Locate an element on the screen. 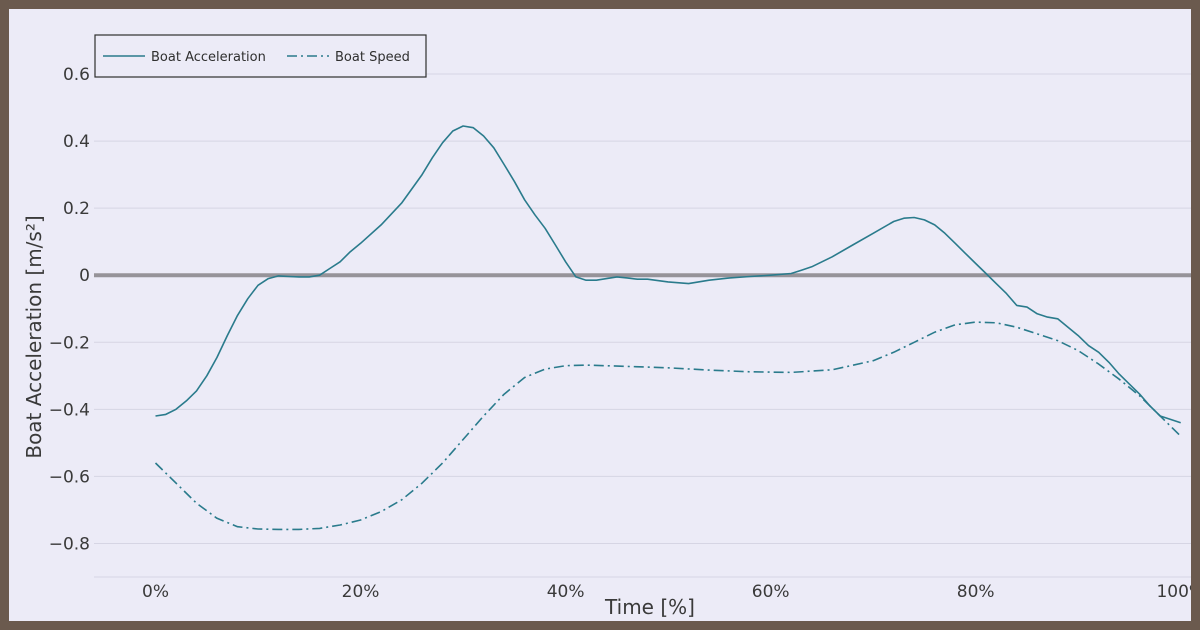 The height and width of the screenshot is (630, 1200). y-tick-label: 0.6 is located at coordinates (76, 75).